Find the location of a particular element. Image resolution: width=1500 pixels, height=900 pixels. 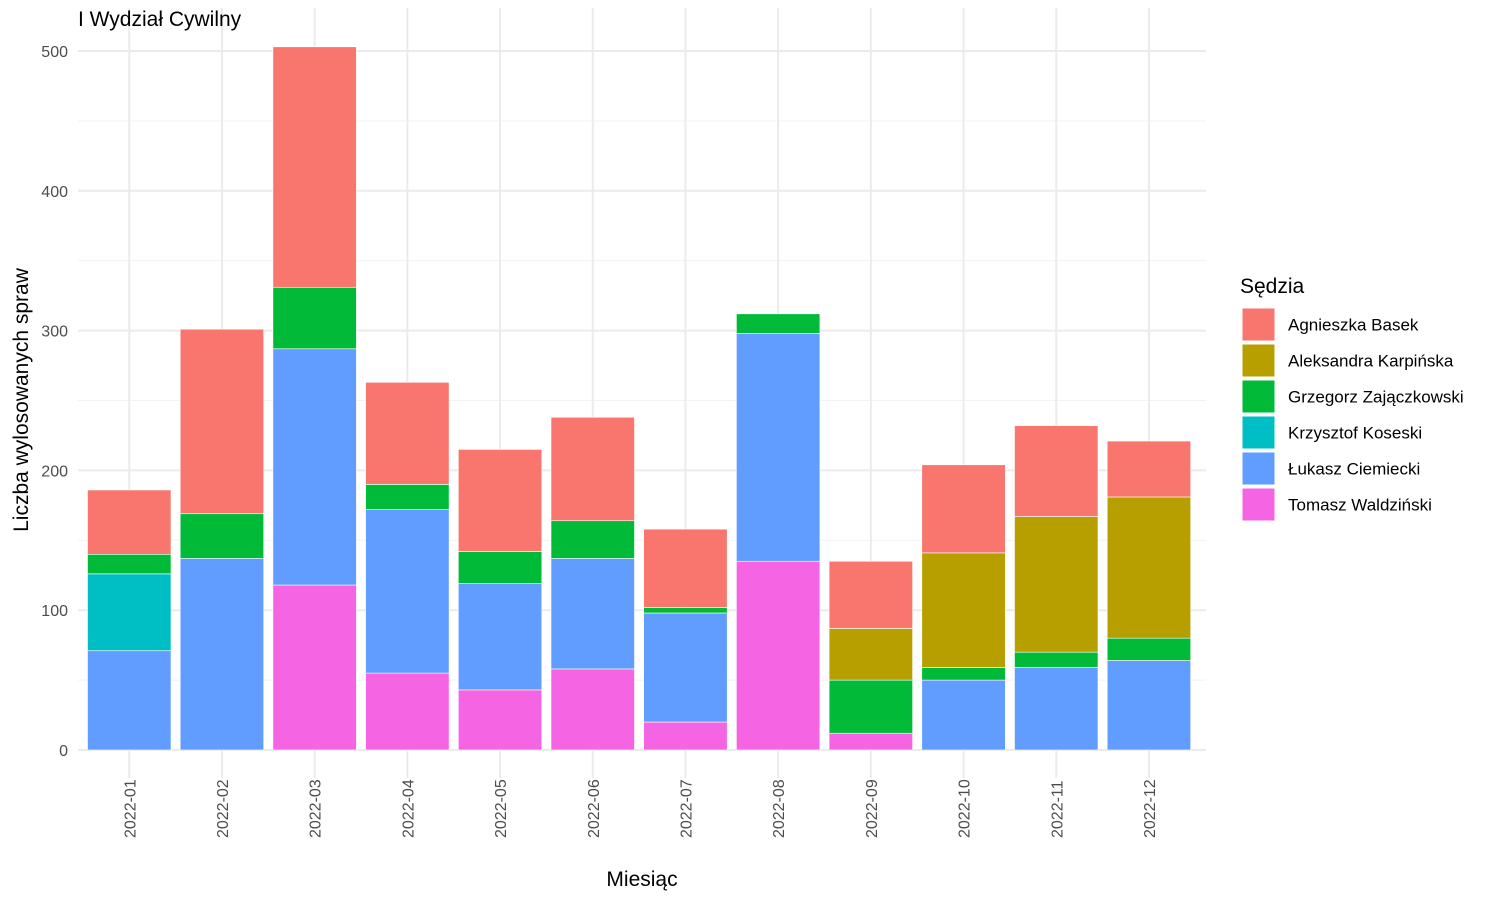

x-tick-label: 2022-10 is located at coordinates (965, 808).